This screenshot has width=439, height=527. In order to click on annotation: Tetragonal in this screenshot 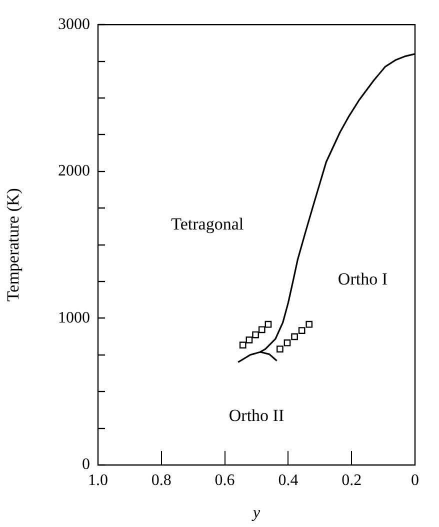, I will do `click(207, 224)`.